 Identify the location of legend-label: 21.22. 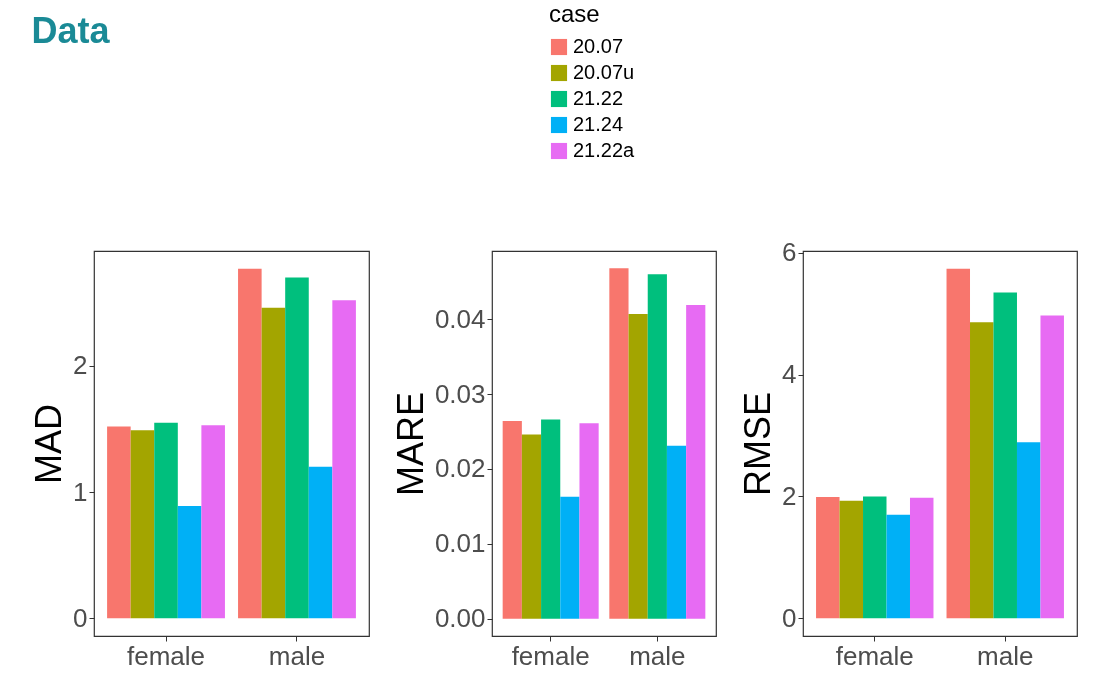
(598, 98).